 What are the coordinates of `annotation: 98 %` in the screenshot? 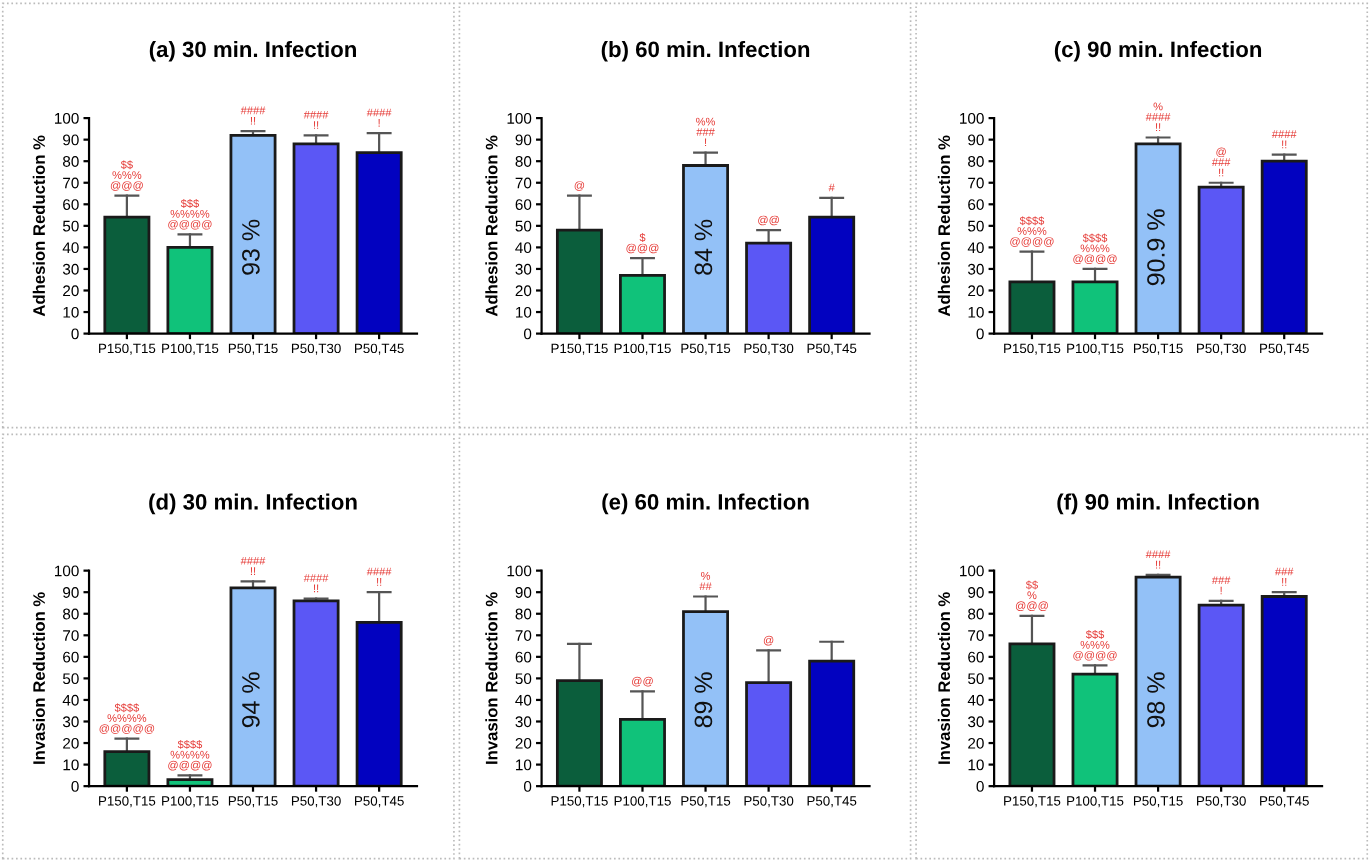 It's located at (1156, 700).